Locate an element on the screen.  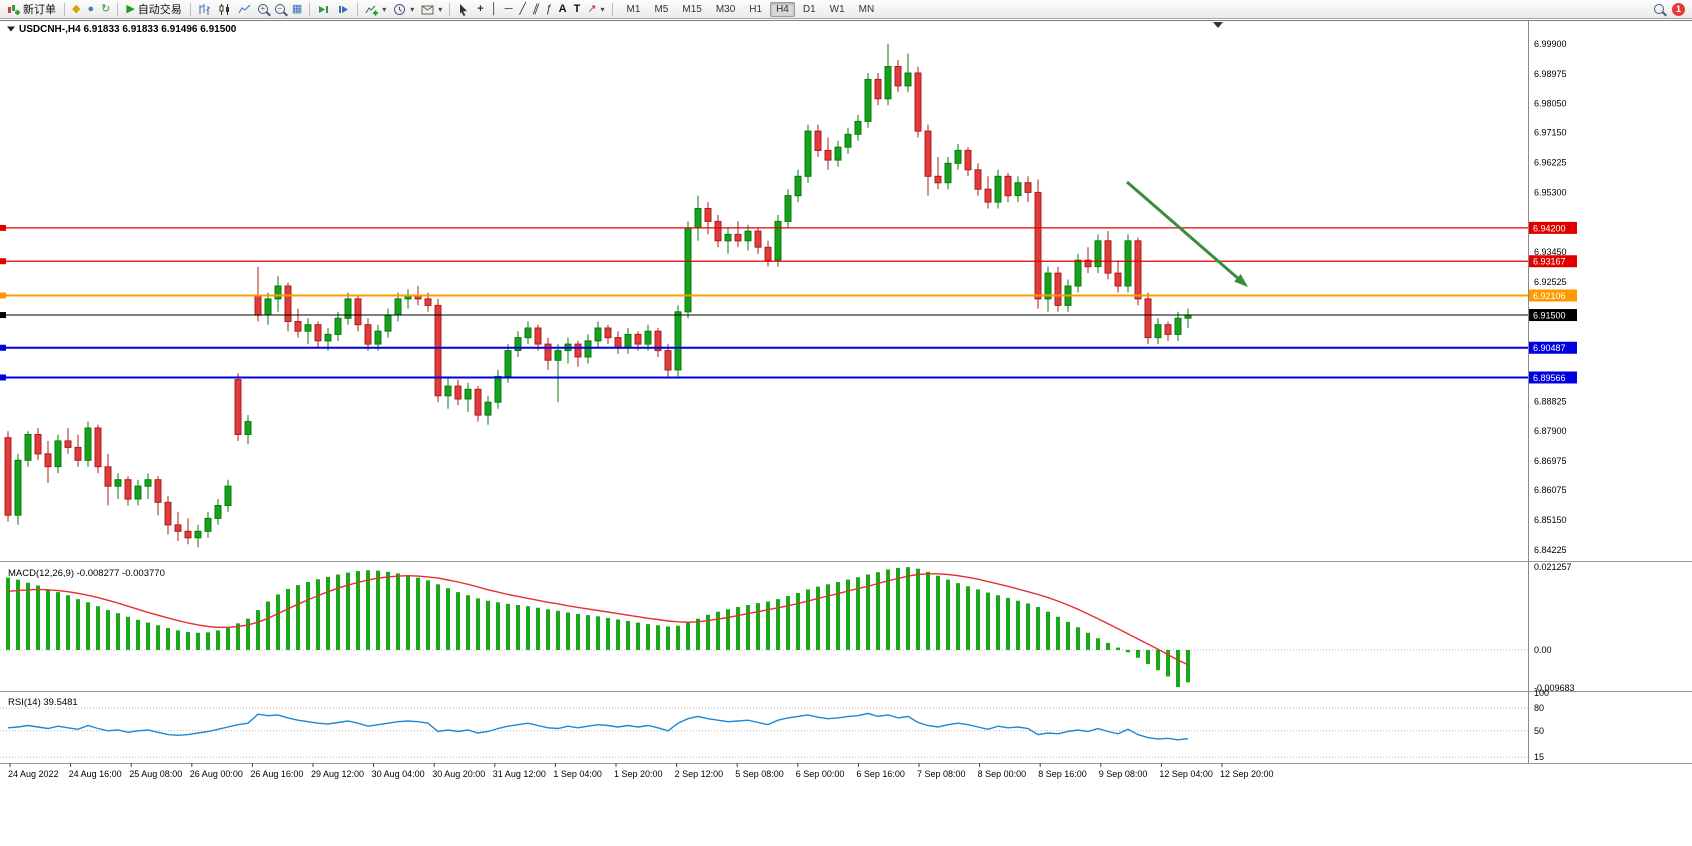
text-tool-icon: A is located at coordinates (562, 8).